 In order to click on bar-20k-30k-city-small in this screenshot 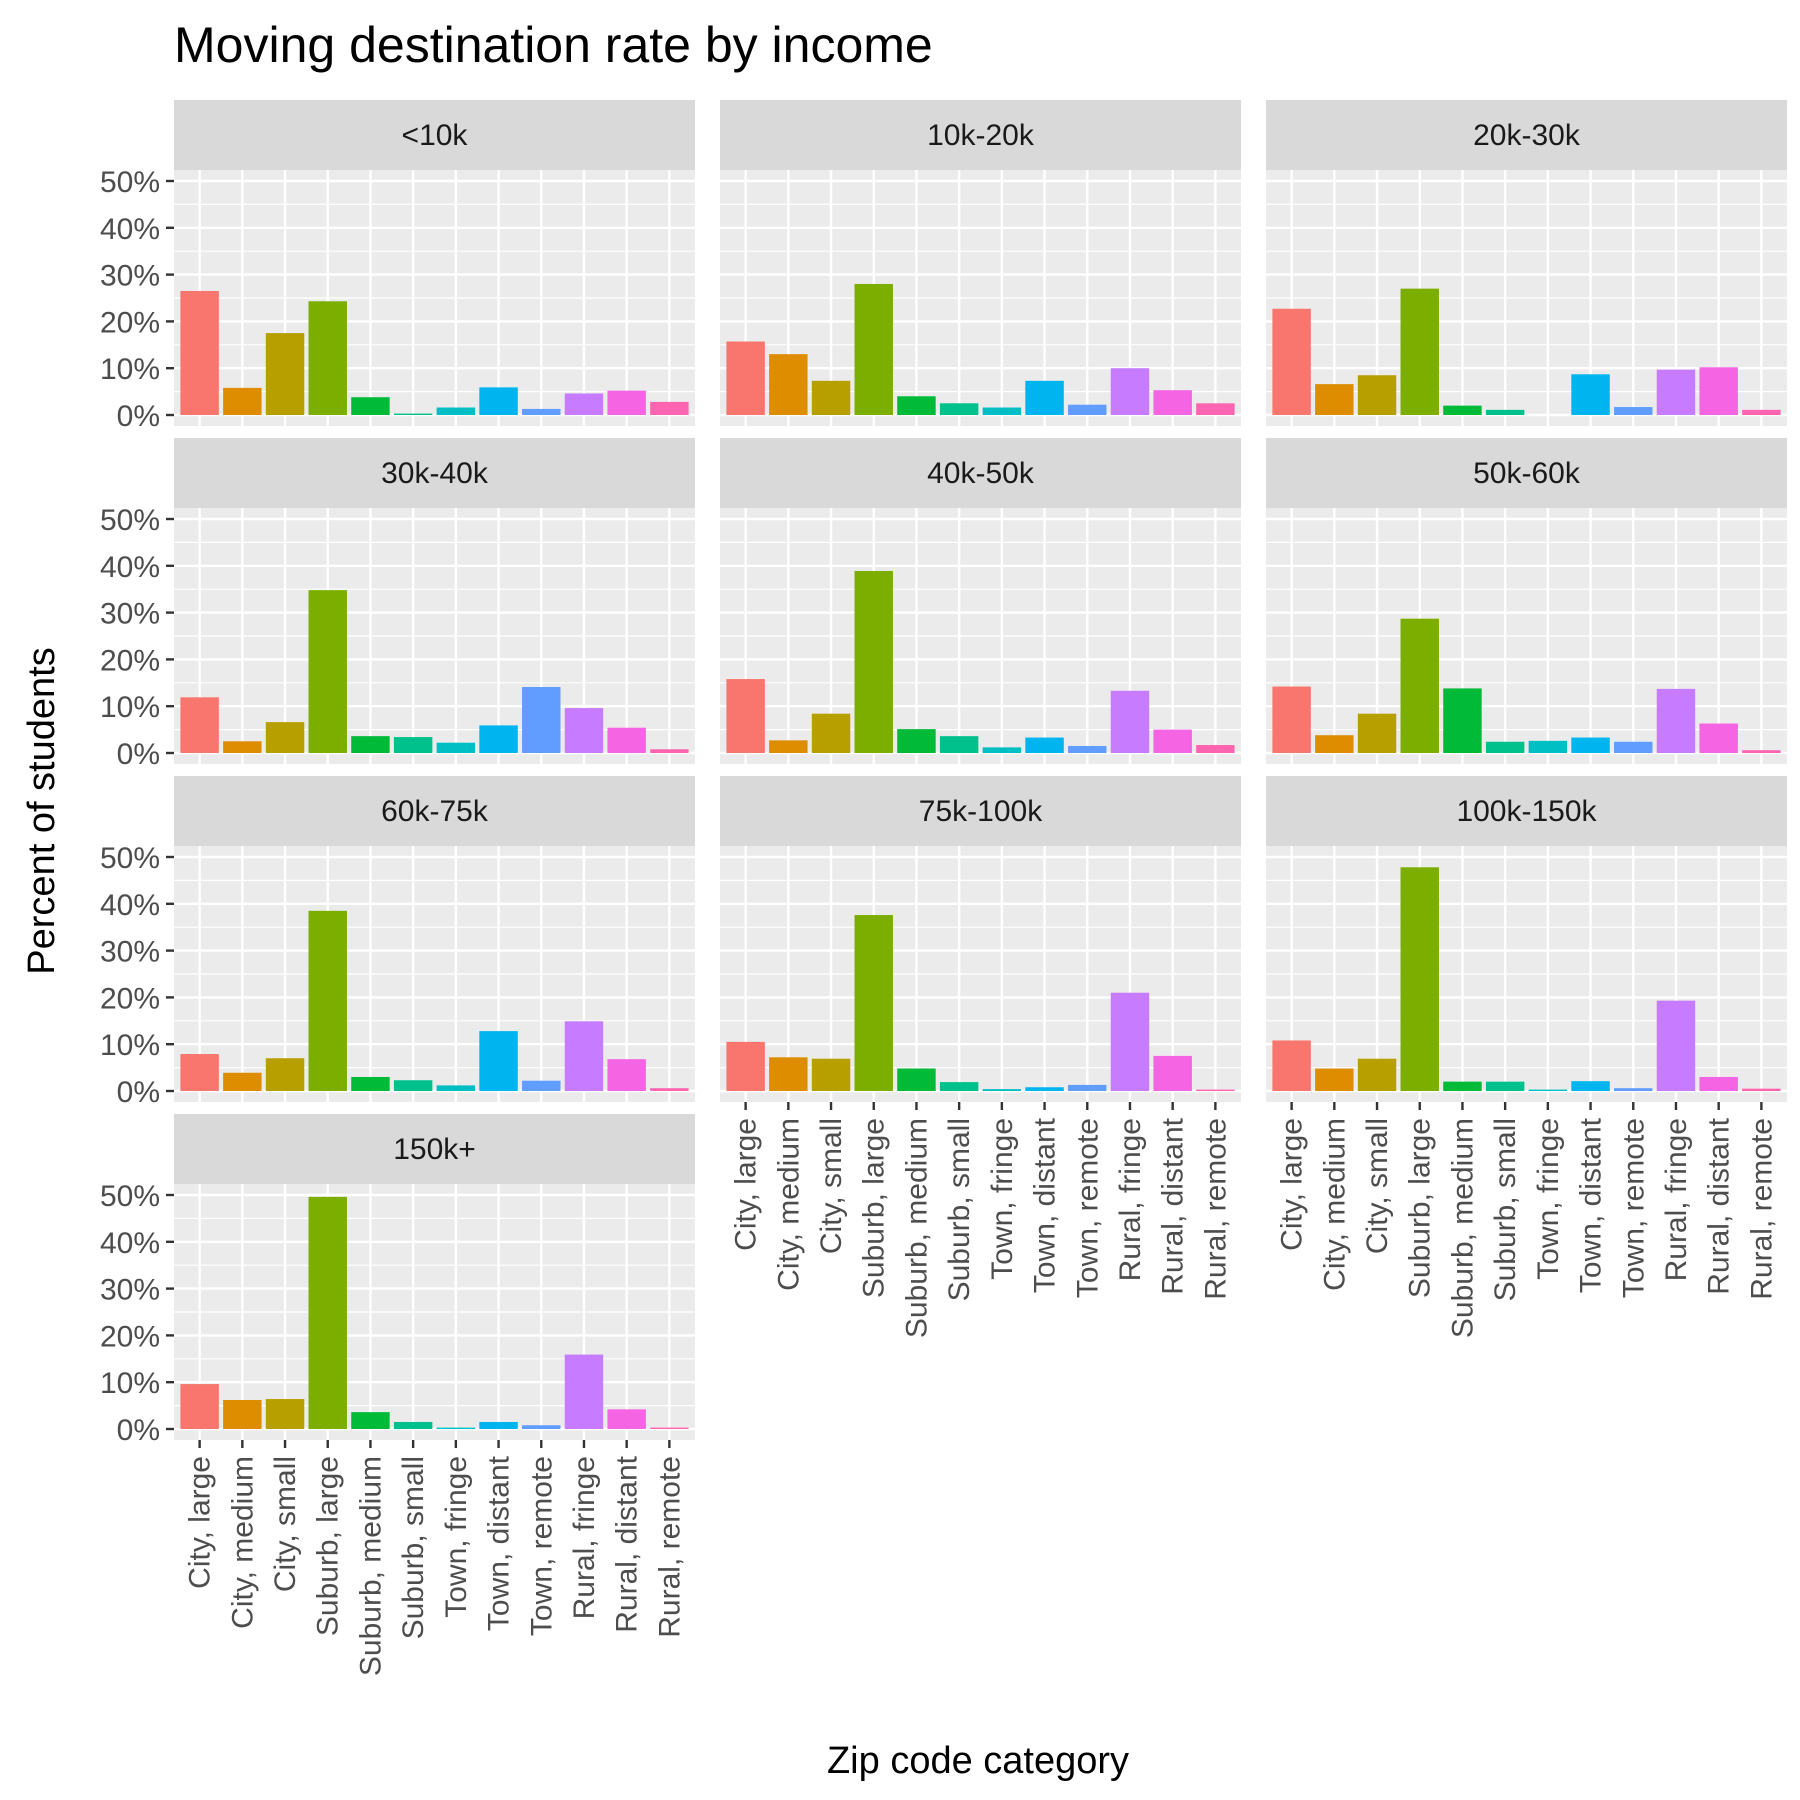, I will do `click(1377, 395)`.